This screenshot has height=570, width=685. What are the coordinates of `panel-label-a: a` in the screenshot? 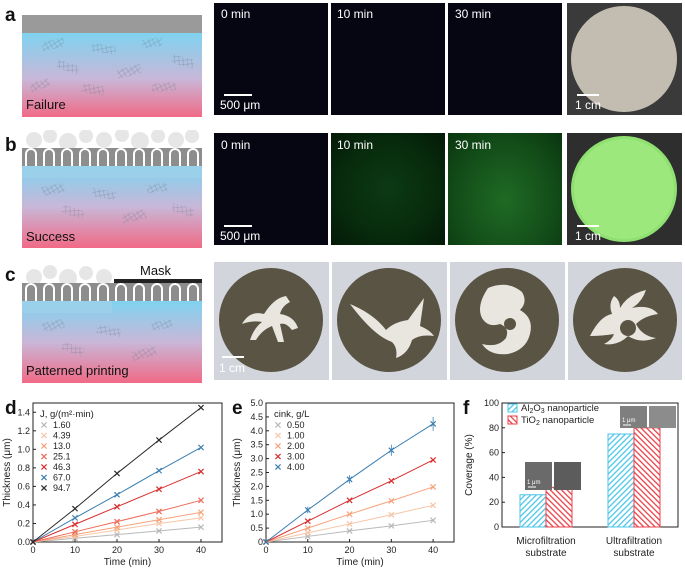 It's located at (10, 15).